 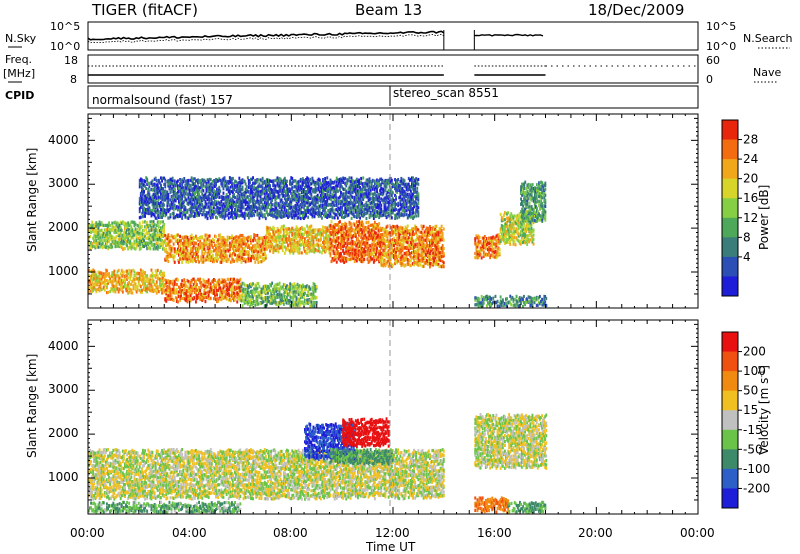 What do you see at coordinates (65, 46) in the screenshot?
I see `nsky-tick-bottom: 10^0` at bounding box center [65, 46].